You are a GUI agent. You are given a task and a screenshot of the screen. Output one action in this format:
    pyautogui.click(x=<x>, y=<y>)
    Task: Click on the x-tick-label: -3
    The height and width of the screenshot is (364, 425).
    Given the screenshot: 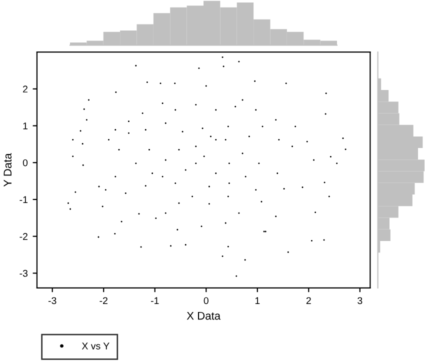 What is the action you would take?
    pyautogui.click(x=52, y=300)
    